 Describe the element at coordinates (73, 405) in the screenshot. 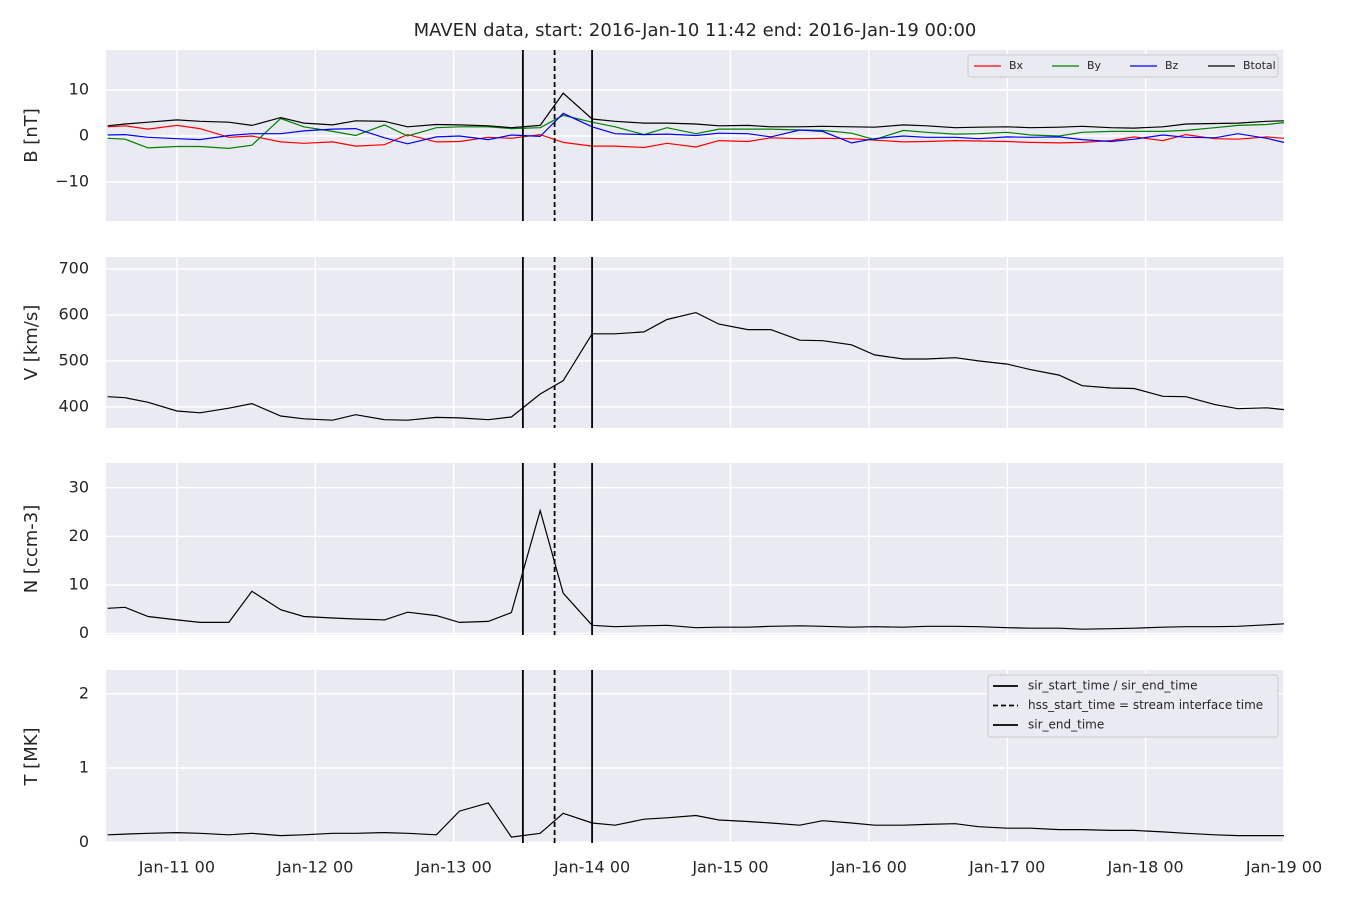

I see `y-tick-label: 400` at that location.